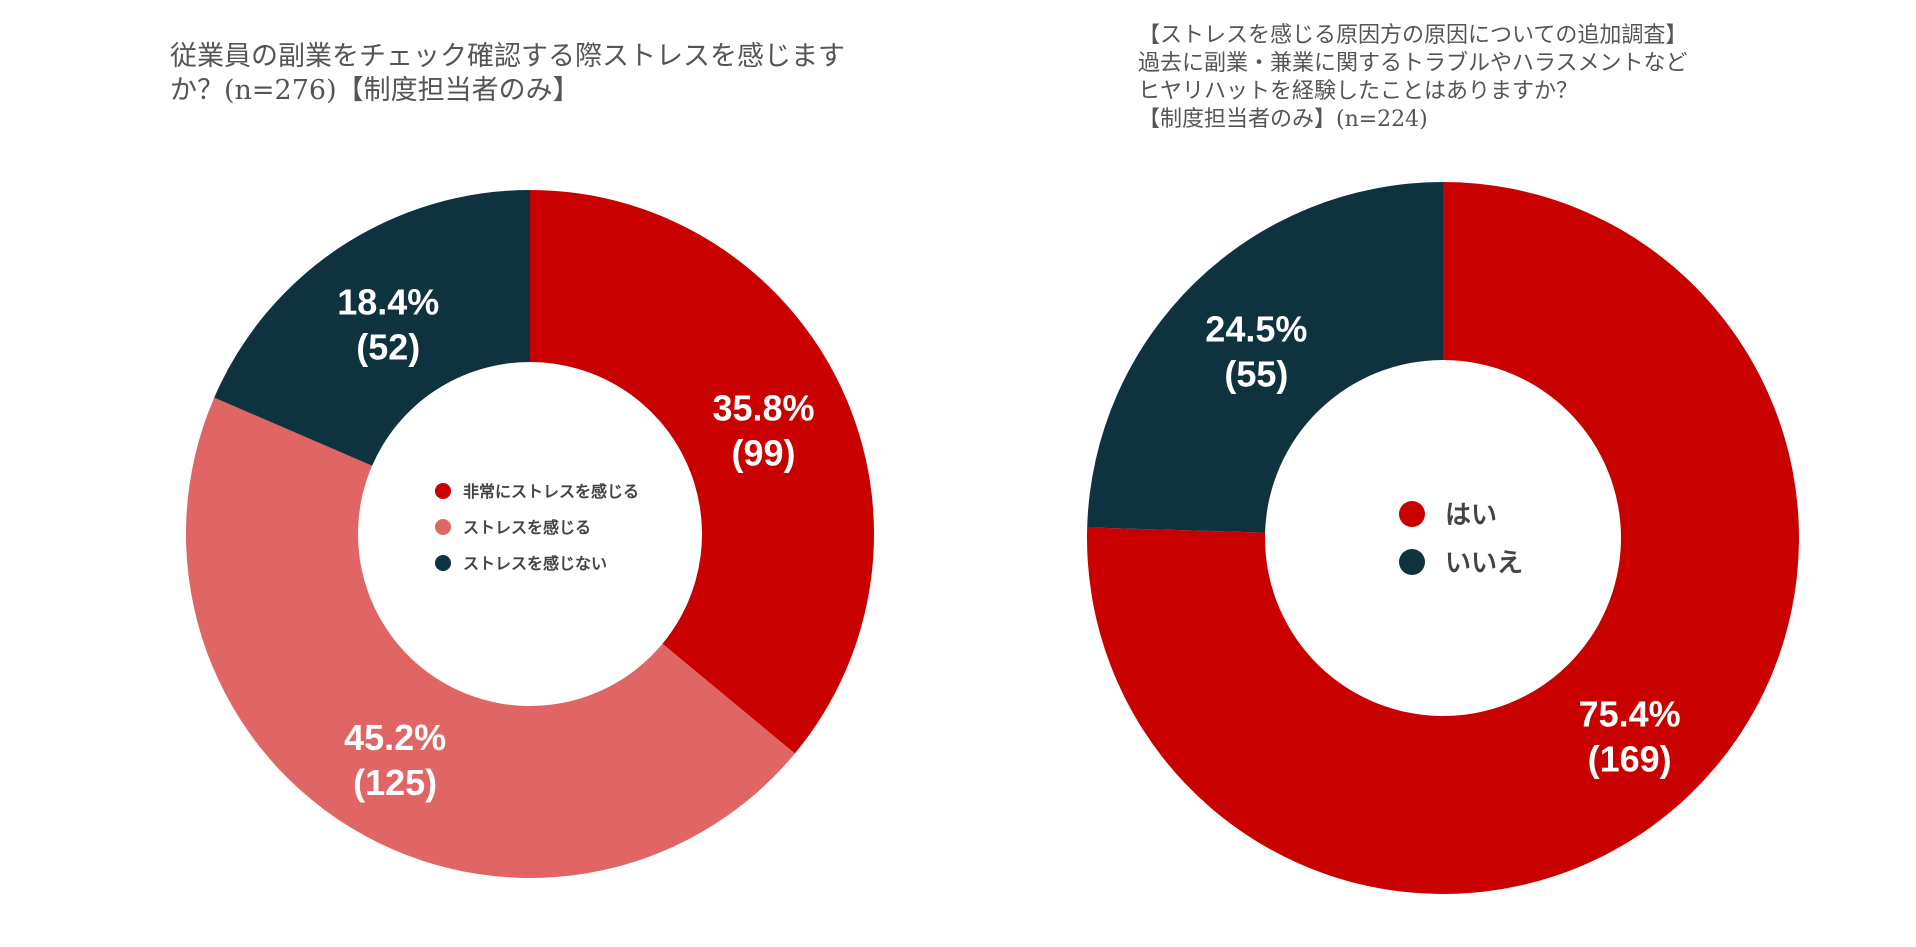 The height and width of the screenshot is (947, 1916). What do you see at coordinates (1358, 91) in the screenshot?
I see `chart-title-right-line-3: ヒヤリハットを経験したことはありますか？` at bounding box center [1358, 91].